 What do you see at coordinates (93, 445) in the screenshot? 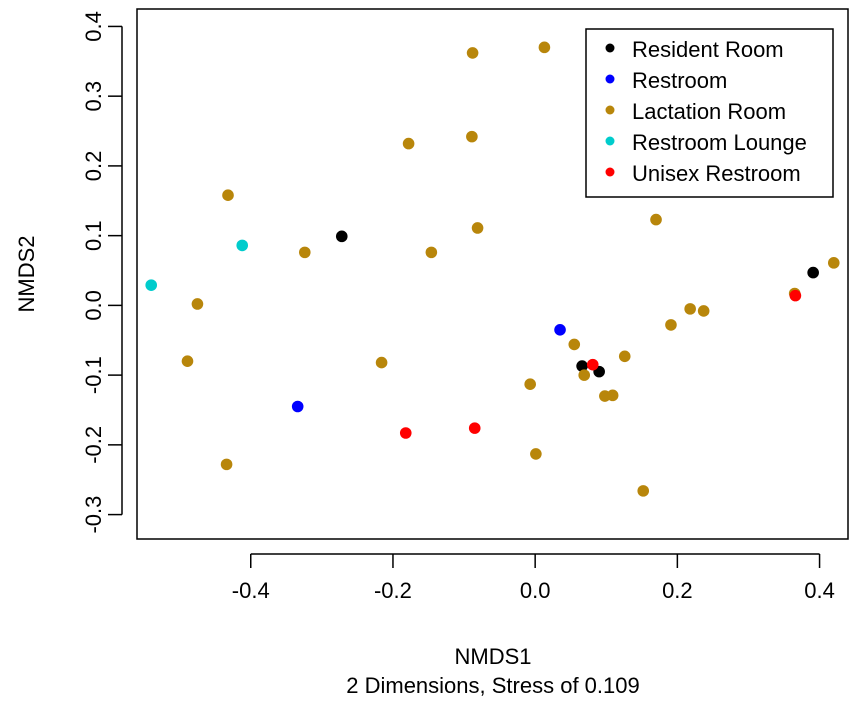
I see `y-tick-label: -0.2` at bounding box center [93, 445].